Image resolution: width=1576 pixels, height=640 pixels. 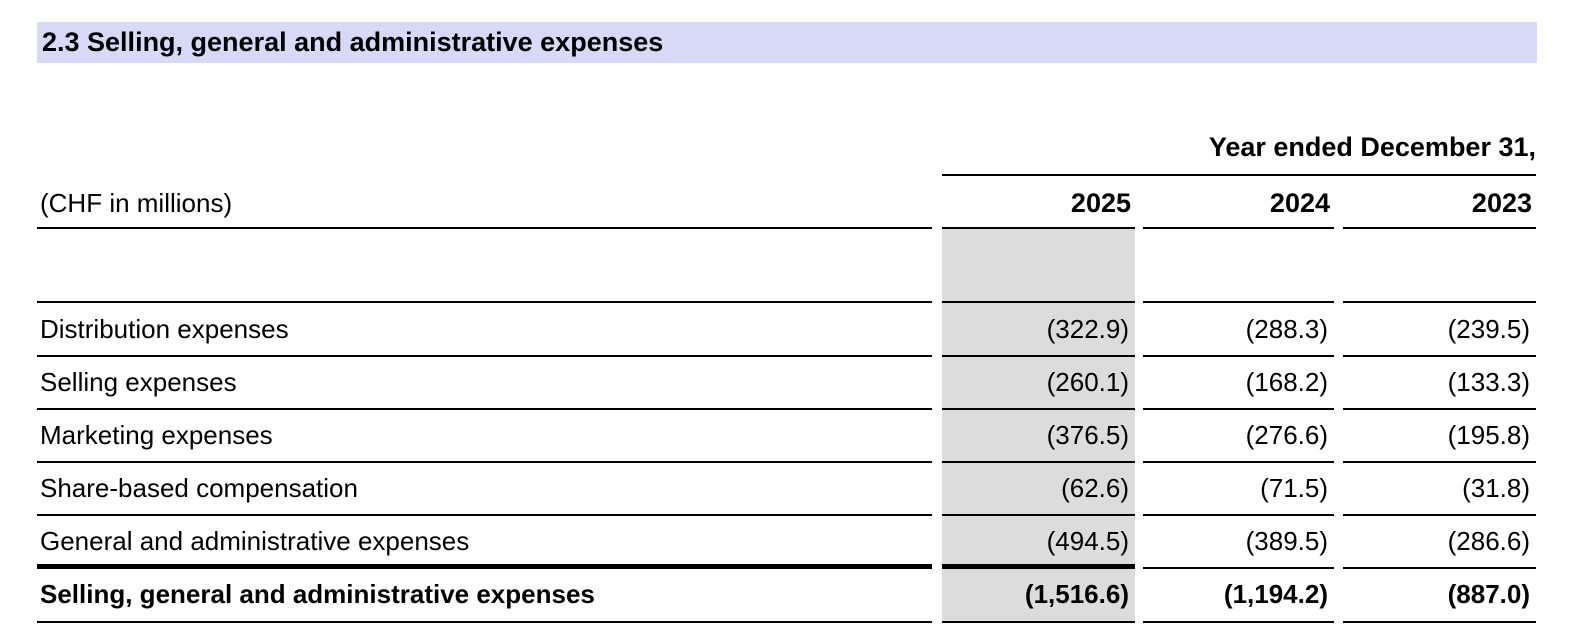 What do you see at coordinates (1275, 594) in the screenshot?
I see `total-value-2024: (1,194.2)` at bounding box center [1275, 594].